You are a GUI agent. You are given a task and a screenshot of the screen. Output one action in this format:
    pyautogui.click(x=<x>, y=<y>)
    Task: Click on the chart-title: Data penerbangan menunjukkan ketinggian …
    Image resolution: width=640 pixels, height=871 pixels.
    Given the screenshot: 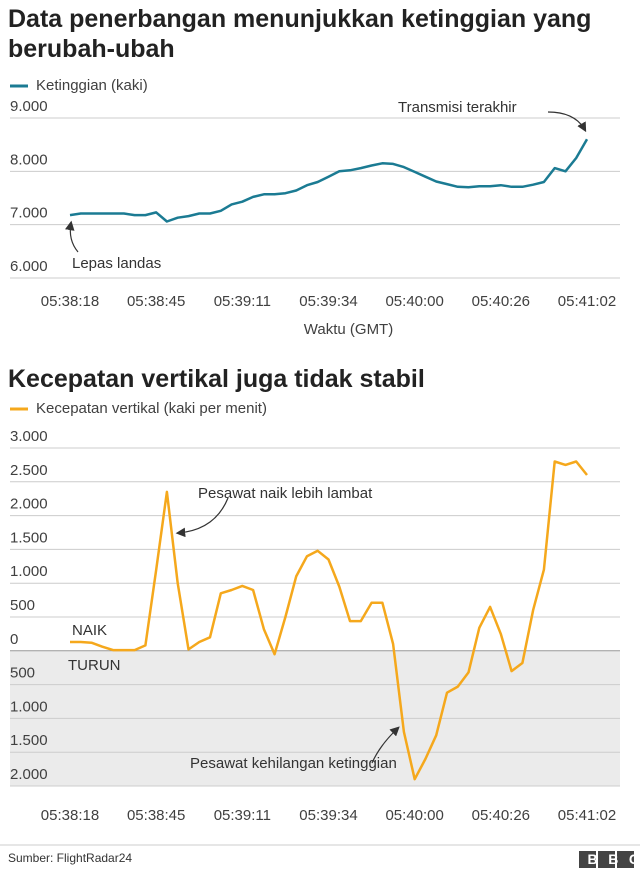 What is the action you would take?
    pyautogui.click(x=300, y=34)
    